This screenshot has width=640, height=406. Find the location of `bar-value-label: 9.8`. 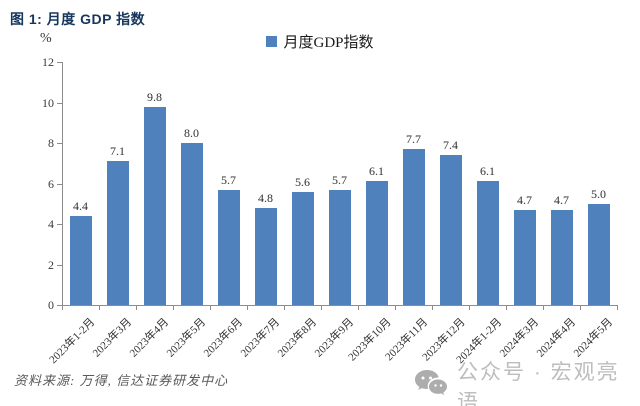

bar-value-label: 9.8 is located at coordinates (154, 96).